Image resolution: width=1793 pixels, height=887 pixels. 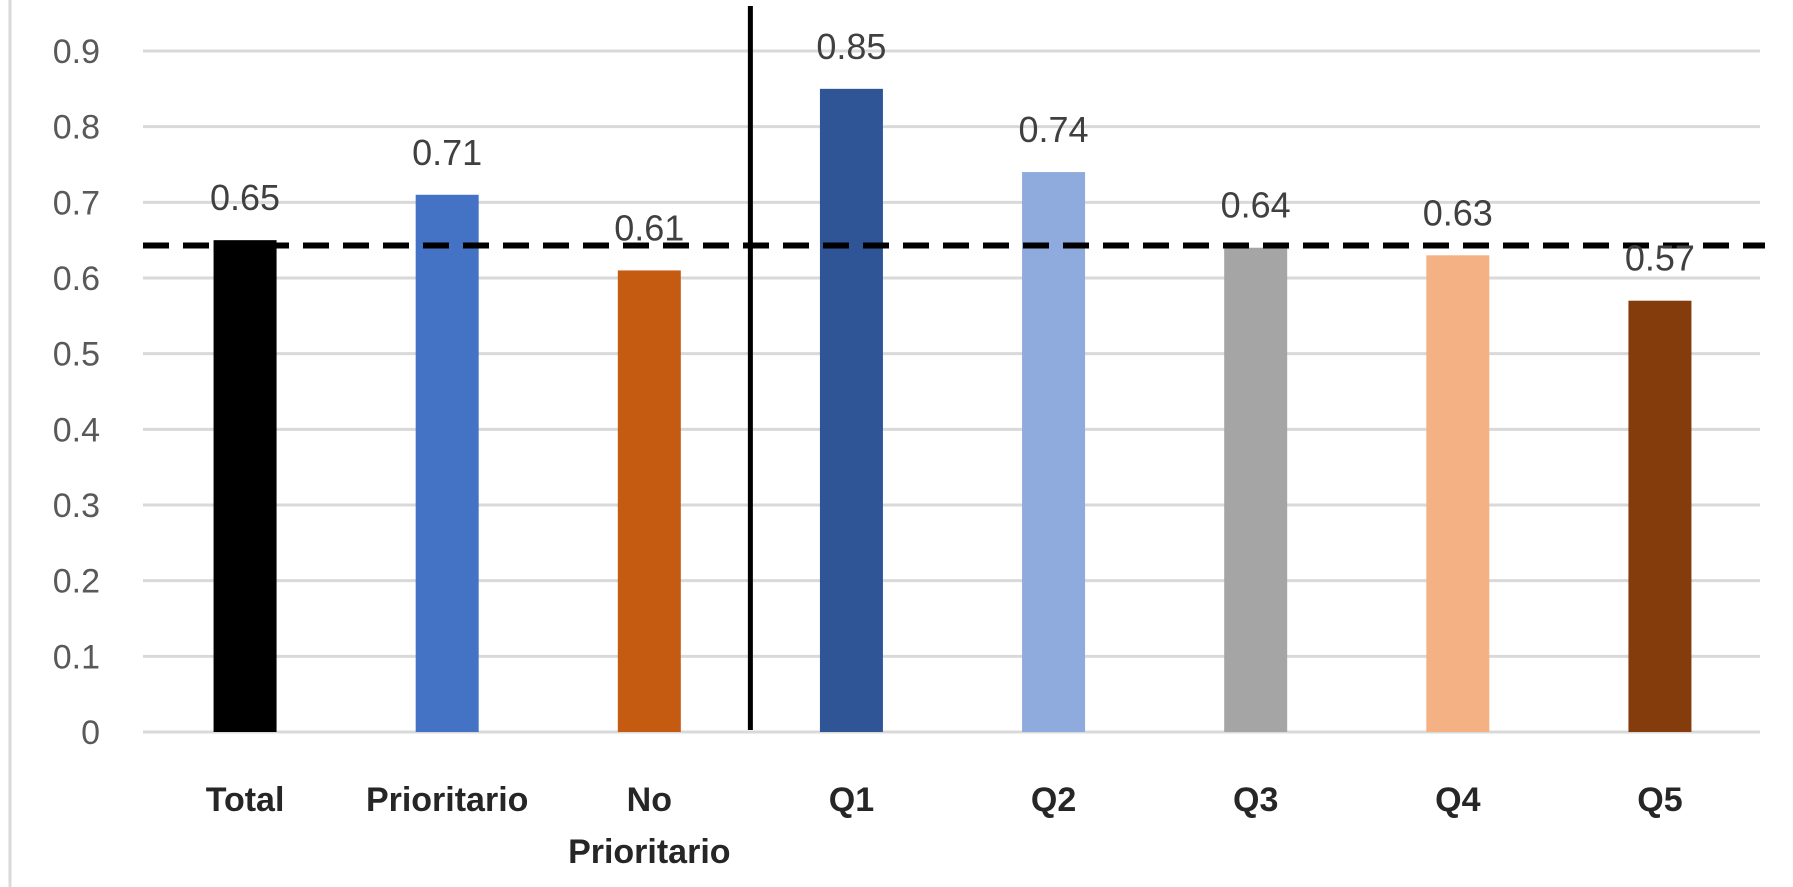 What do you see at coordinates (1457, 800) in the screenshot?
I see `x-category-label: Q4` at bounding box center [1457, 800].